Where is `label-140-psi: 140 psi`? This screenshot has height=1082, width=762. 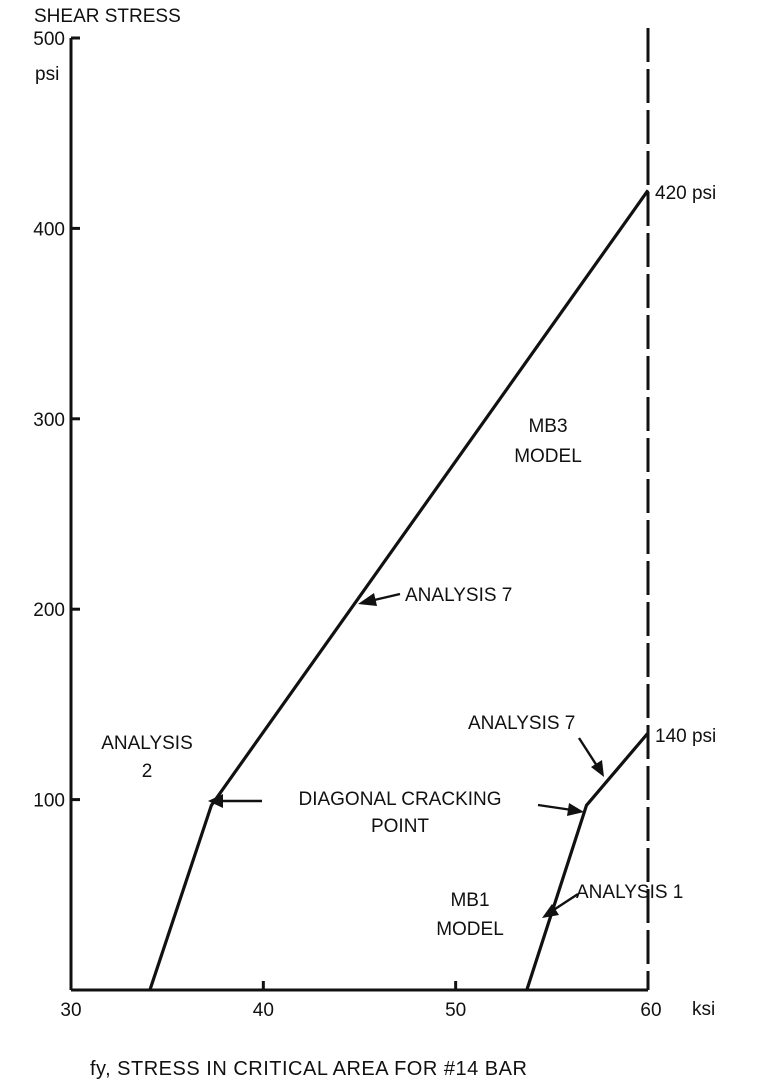 label-140-psi: 140 psi is located at coordinates (685, 736).